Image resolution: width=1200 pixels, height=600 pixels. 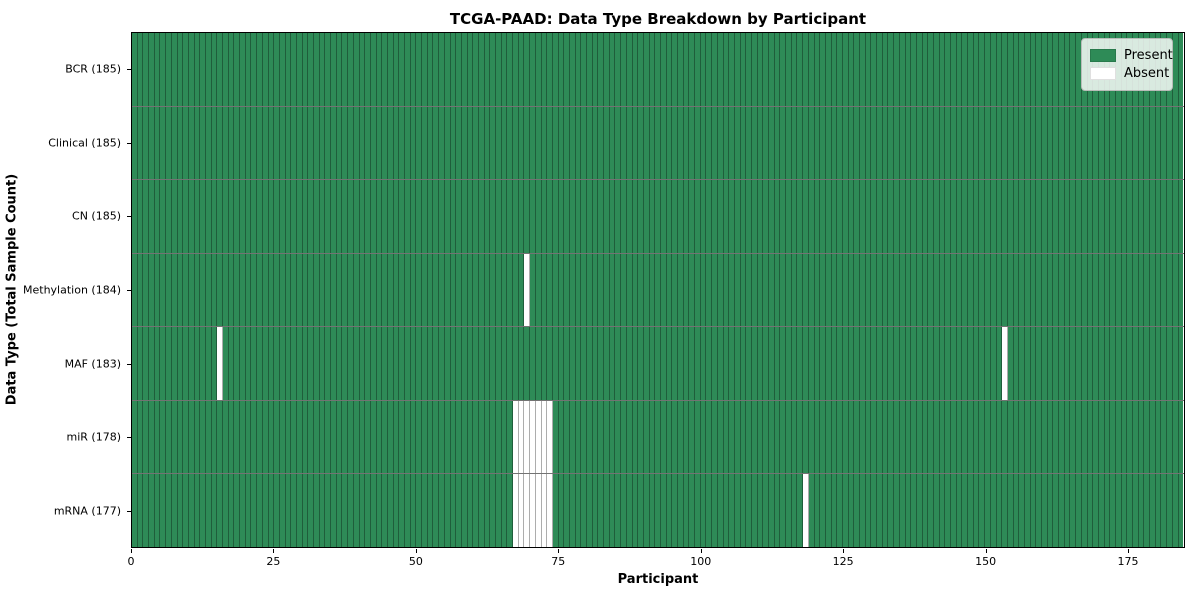 I want to click on row-label-cn: CN (185), so click(x=96, y=216).